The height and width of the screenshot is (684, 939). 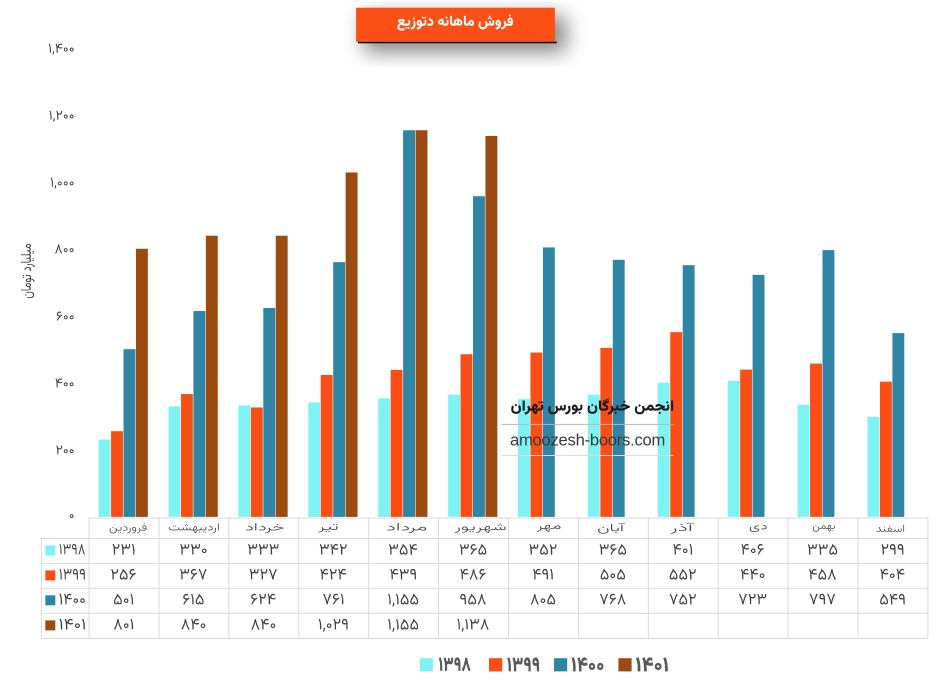 I want to click on svg-text: amoozesh-boors.com, so click(x=587, y=439).